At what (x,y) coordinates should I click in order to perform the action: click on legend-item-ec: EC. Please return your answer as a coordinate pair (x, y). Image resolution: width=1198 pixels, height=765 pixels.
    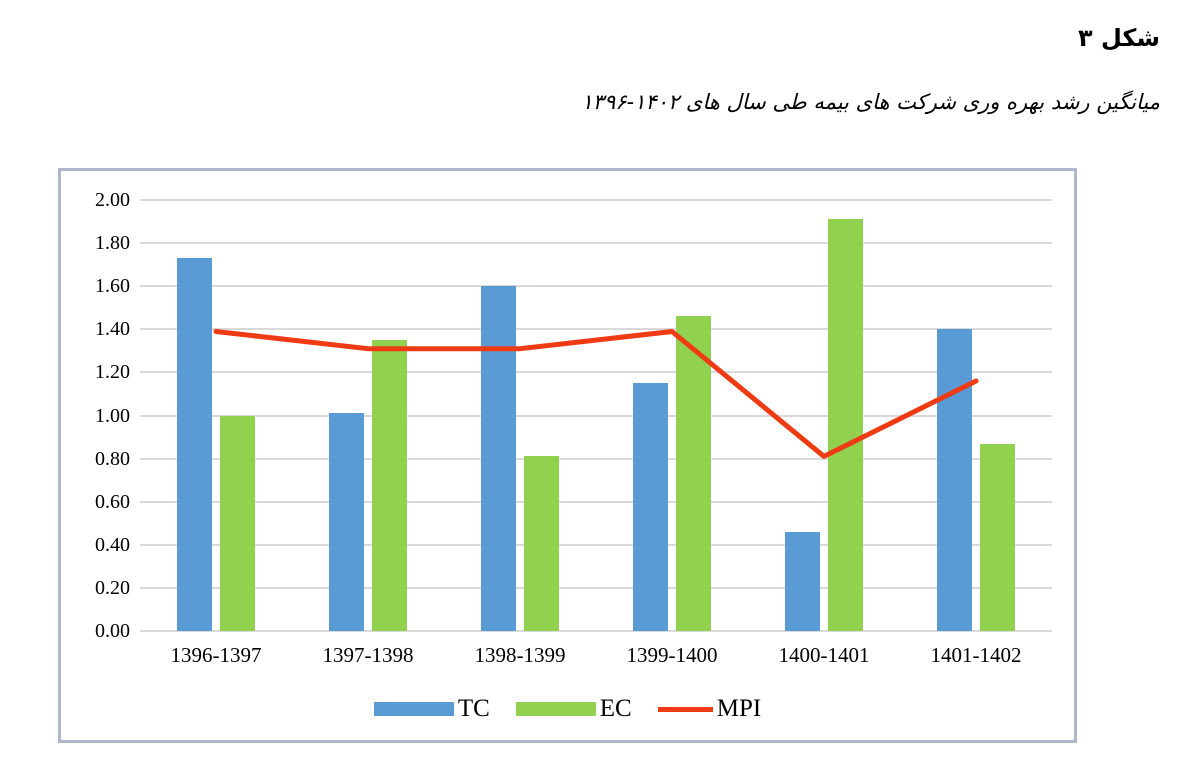
    Looking at the image, I should click on (573, 709).